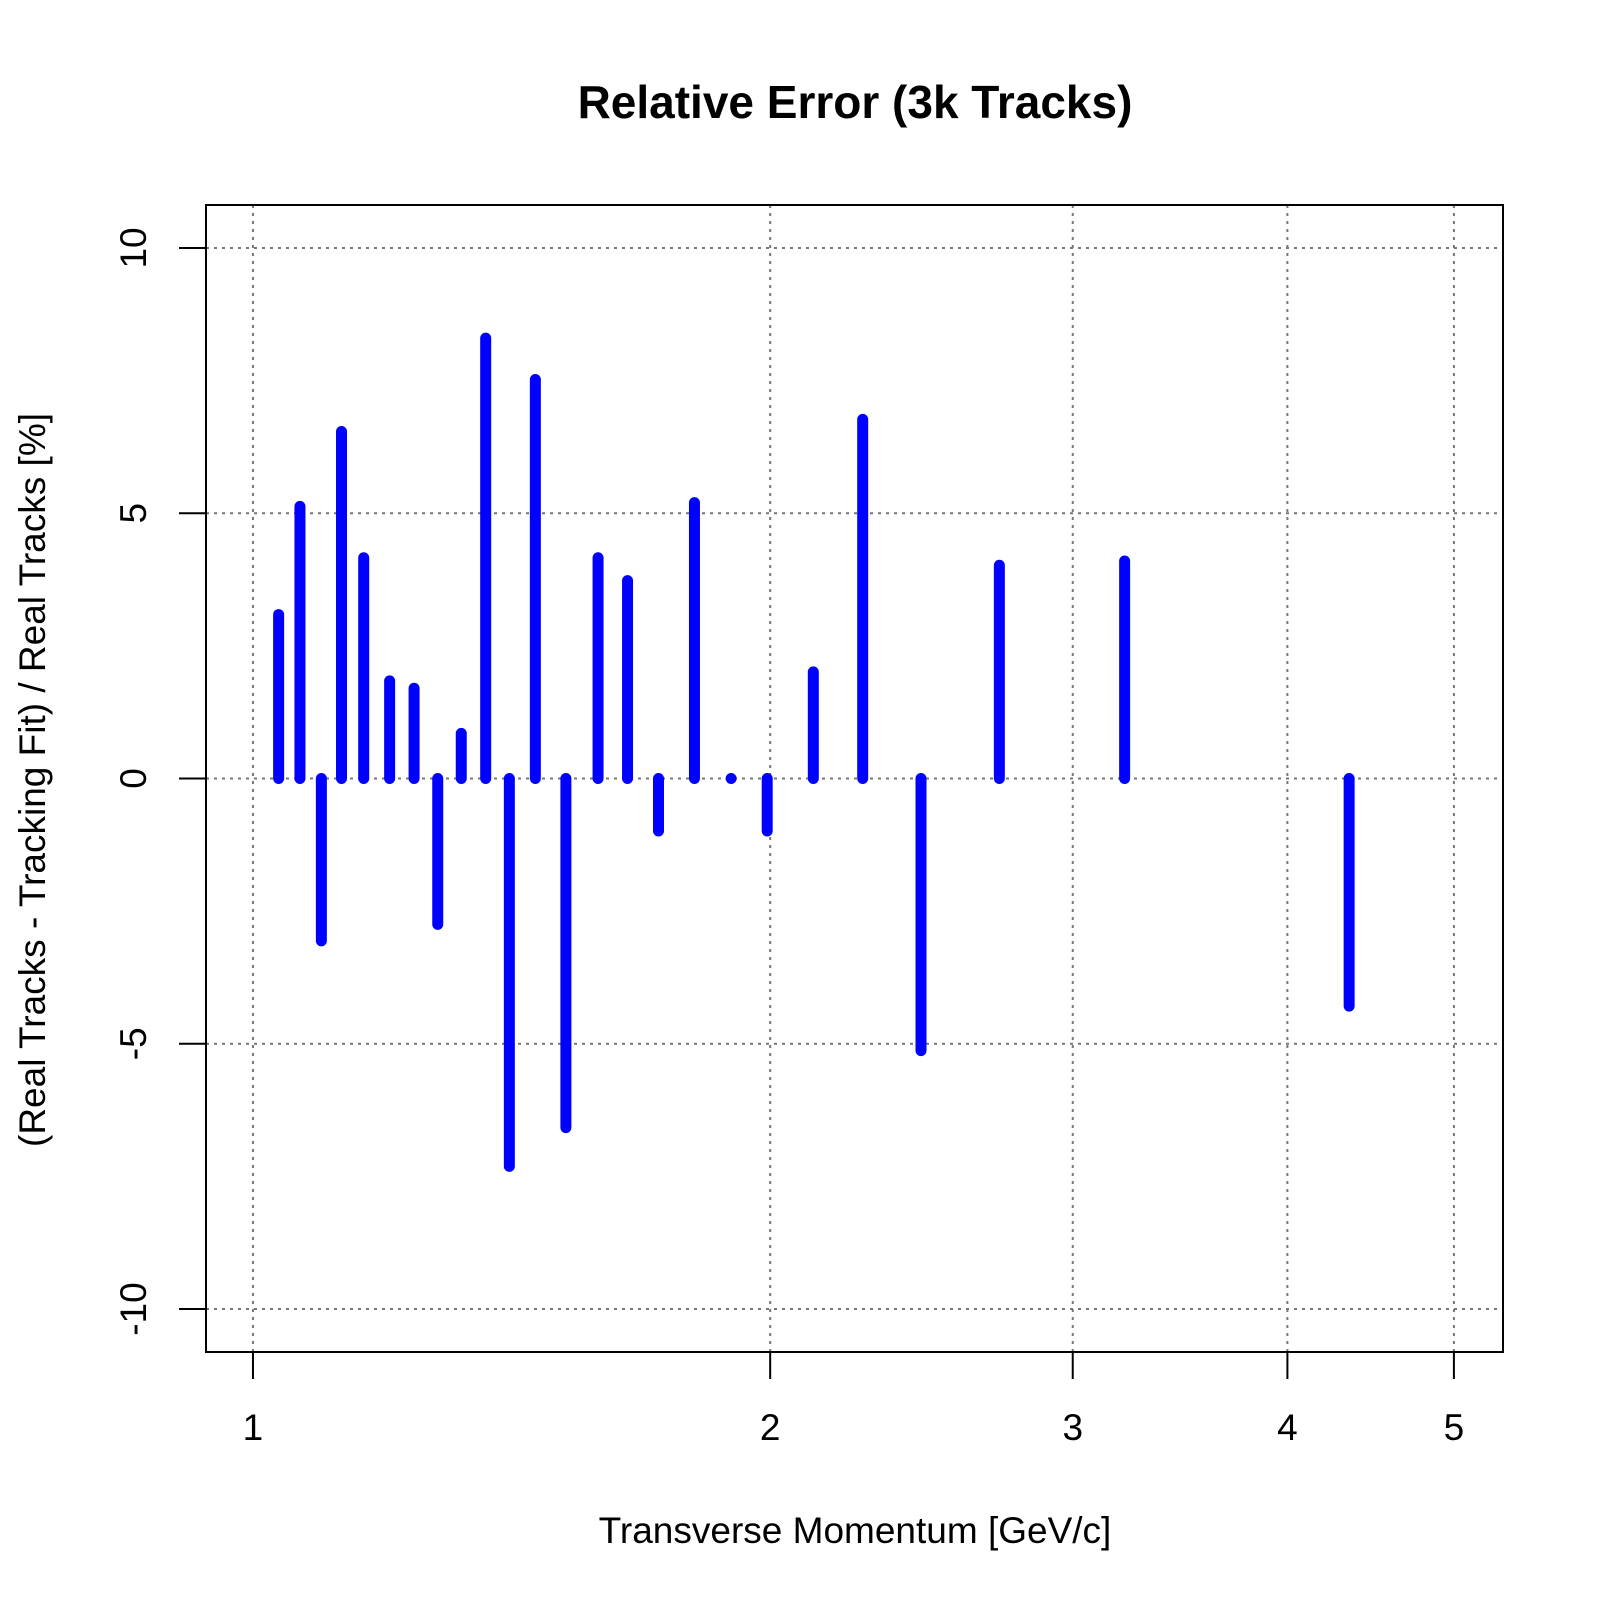 The image size is (1600, 1600). Describe the element at coordinates (133, 778) in the screenshot. I see `y-tick-label: 0` at that location.